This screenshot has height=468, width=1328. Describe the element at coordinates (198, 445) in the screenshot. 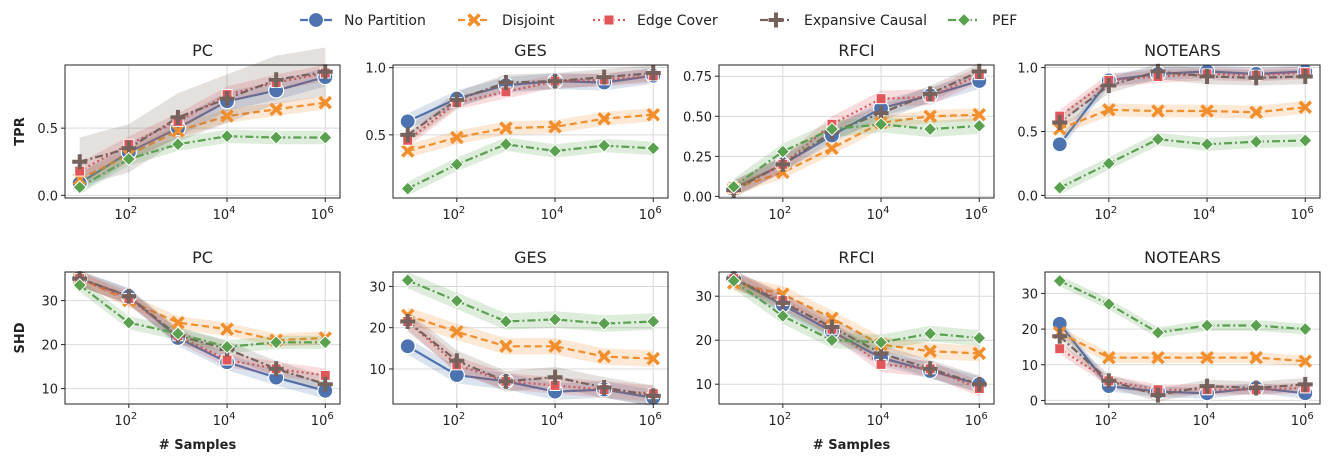

I see `x-axis-label: # Samples` at that location.